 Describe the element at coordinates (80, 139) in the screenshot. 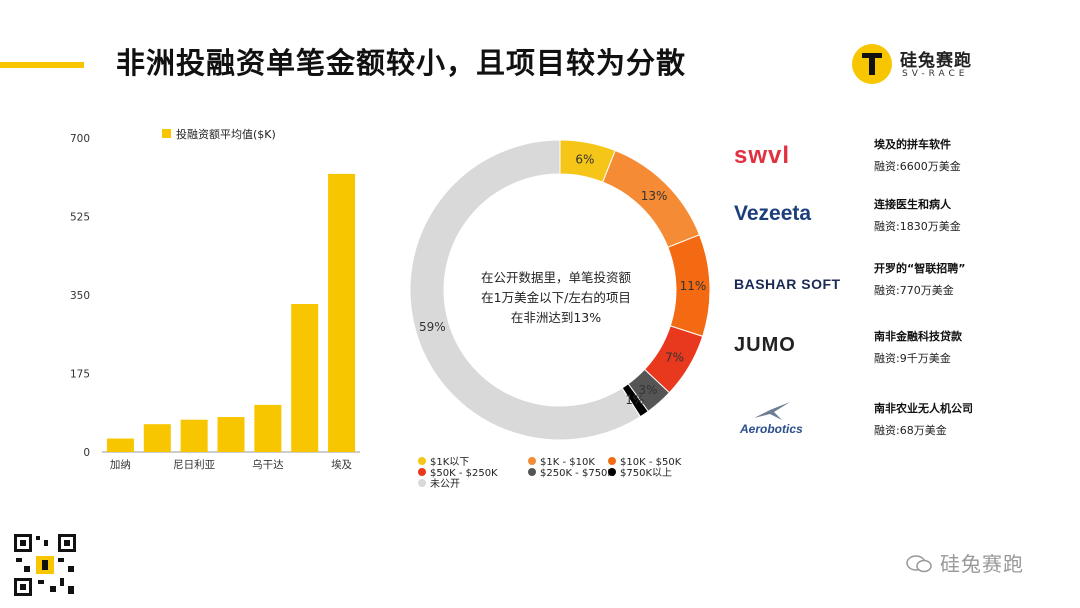

I see `y-tick-label: 700` at that location.